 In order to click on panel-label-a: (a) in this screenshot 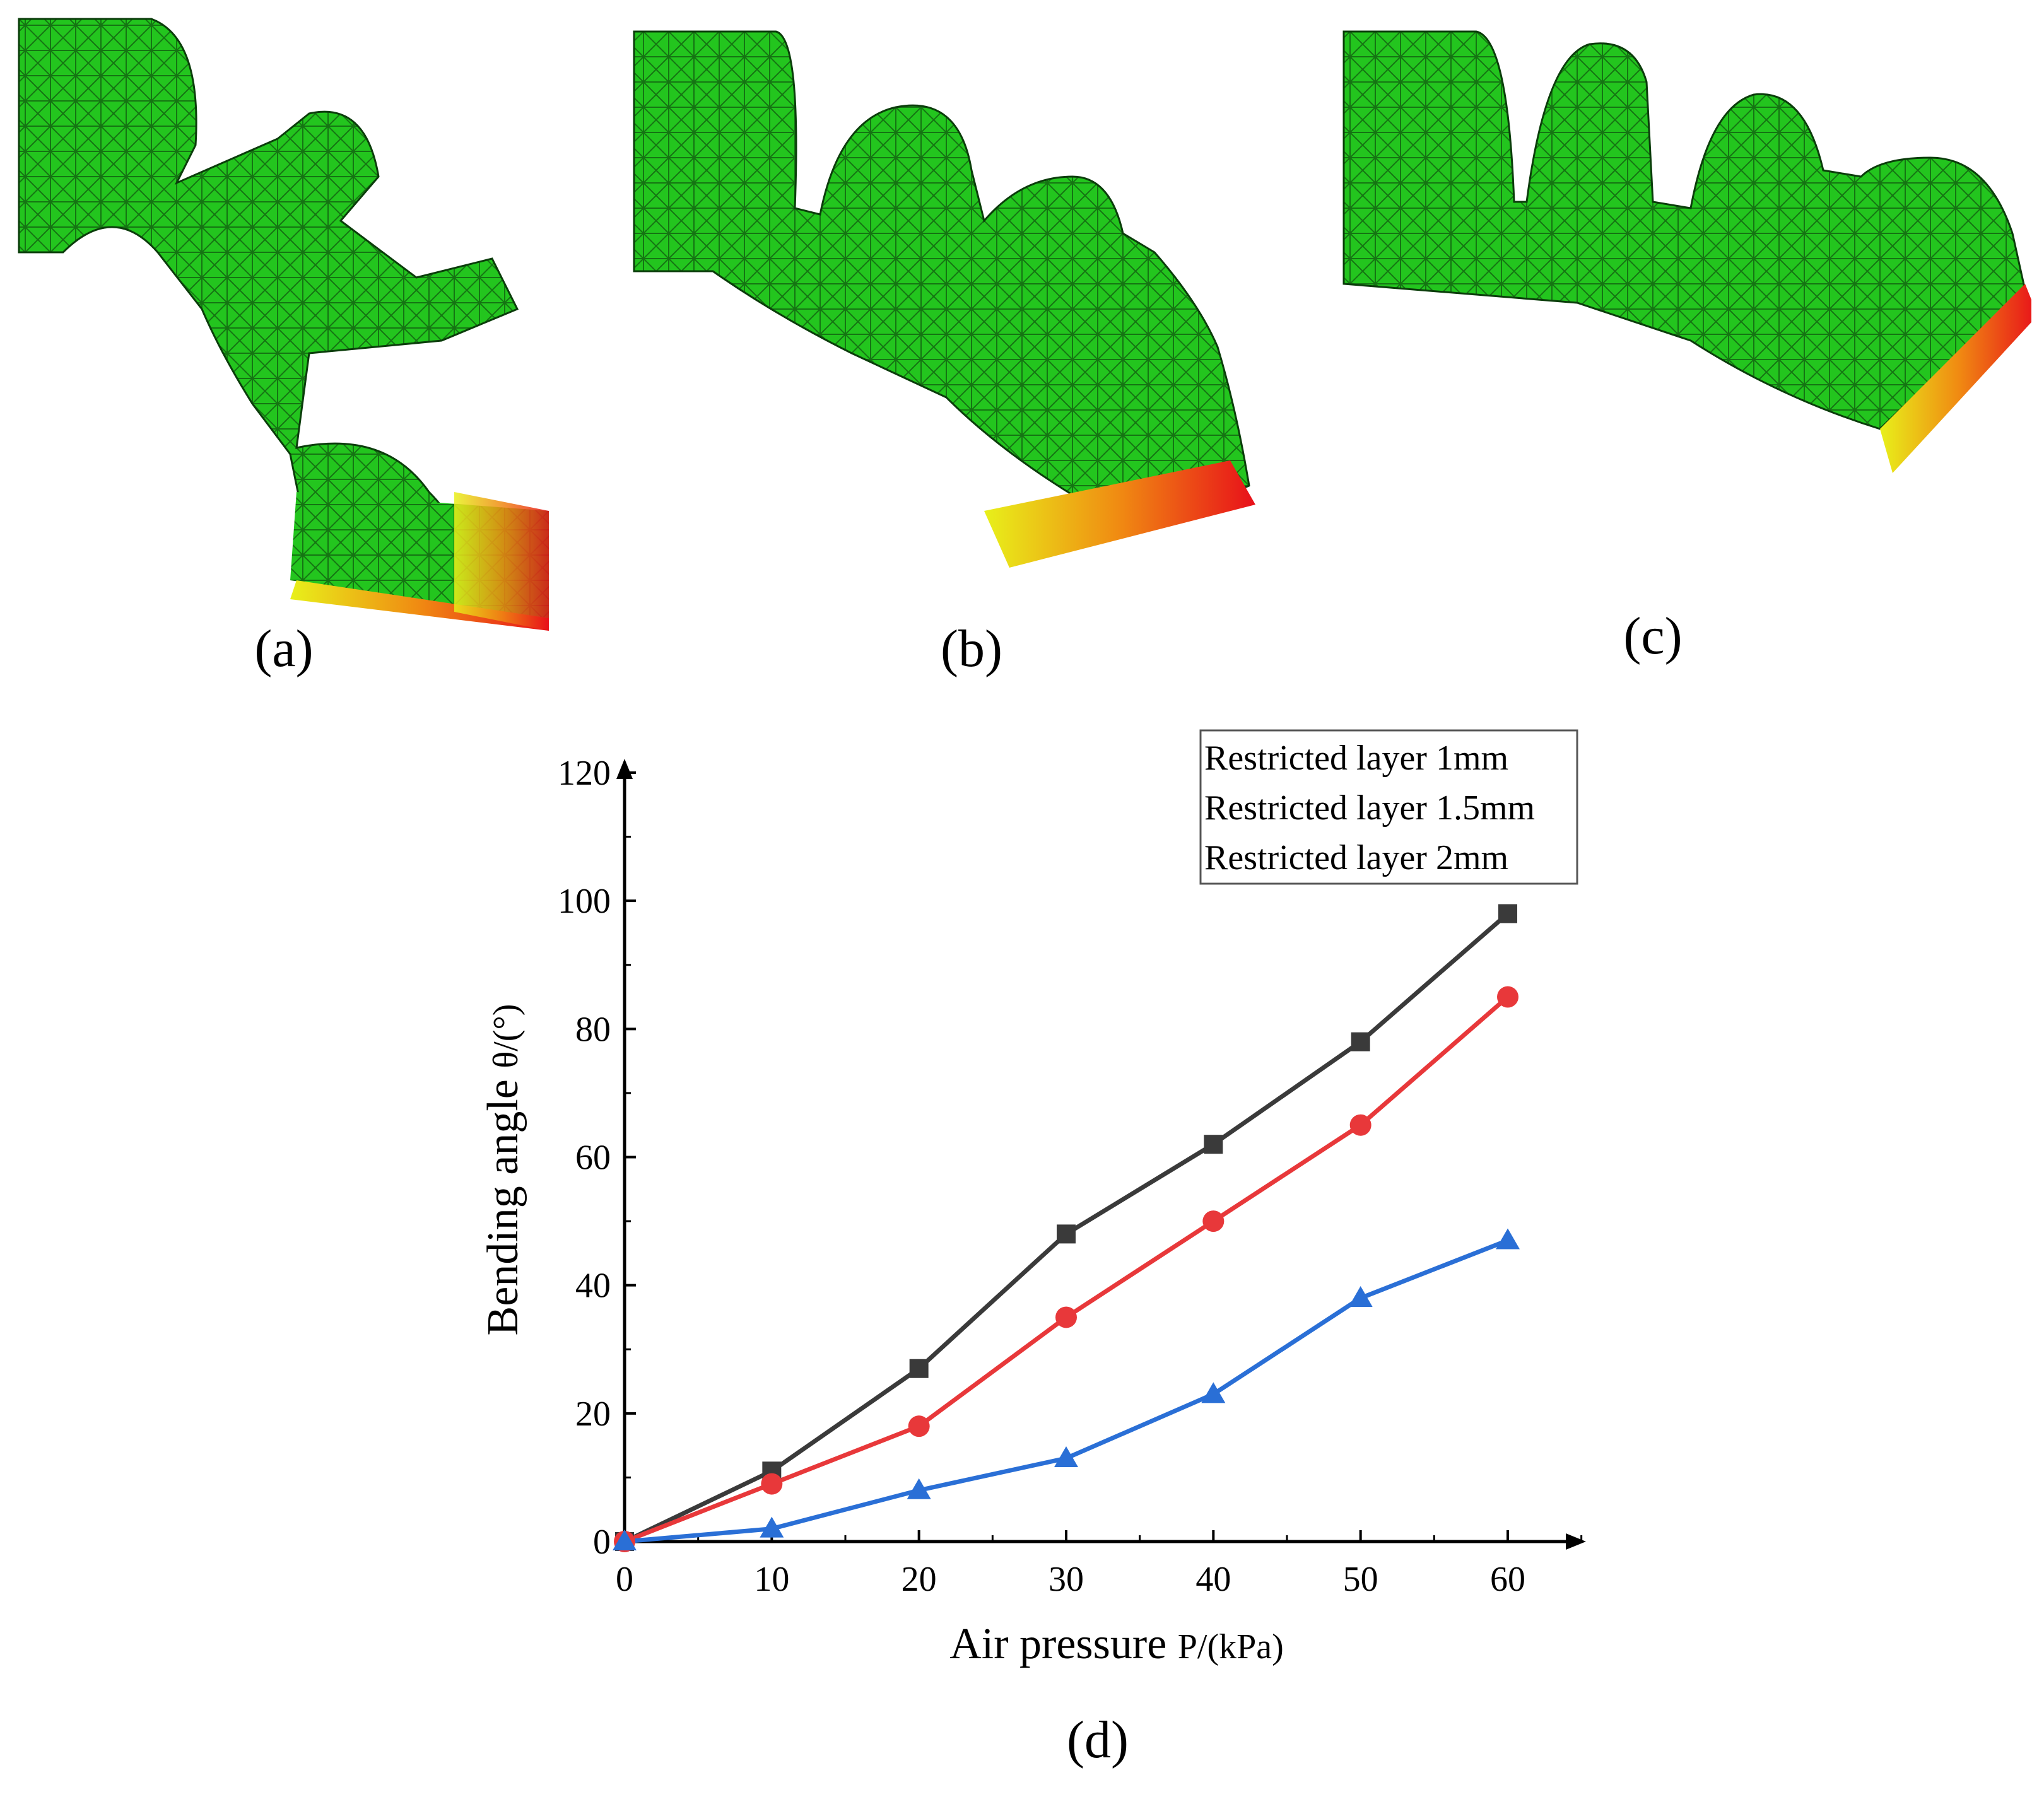, I will do `click(284, 648)`.